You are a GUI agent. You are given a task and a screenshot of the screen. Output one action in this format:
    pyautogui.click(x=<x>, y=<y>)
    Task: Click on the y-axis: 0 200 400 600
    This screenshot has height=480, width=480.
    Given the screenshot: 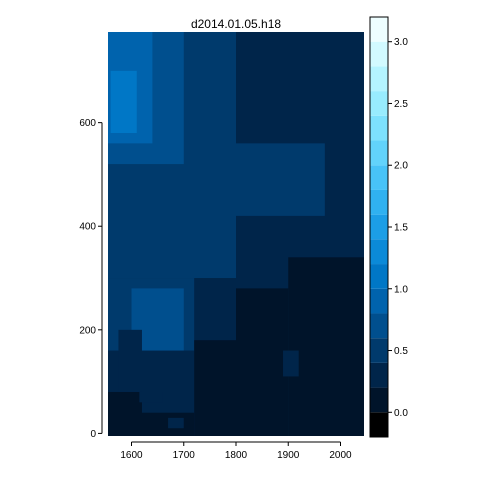 What is the action you would take?
    pyautogui.click(x=90, y=279)
    